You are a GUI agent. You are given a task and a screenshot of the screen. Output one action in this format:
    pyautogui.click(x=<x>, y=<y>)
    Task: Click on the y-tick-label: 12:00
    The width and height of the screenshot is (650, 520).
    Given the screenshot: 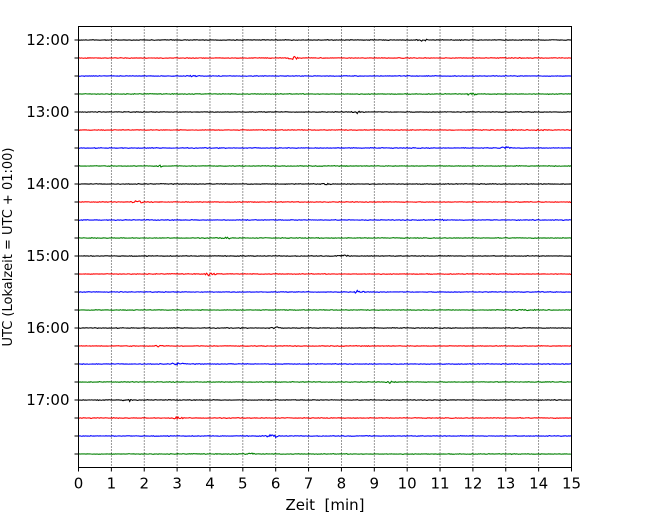 What is the action you would take?
    pyautogui.click(x=47, y=40)
    